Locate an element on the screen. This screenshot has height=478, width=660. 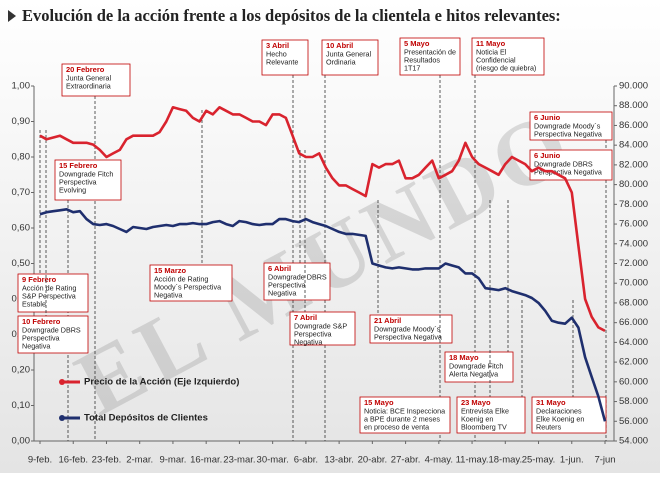
annotation-date: 3 Abril is located at coordinates (277, 45).